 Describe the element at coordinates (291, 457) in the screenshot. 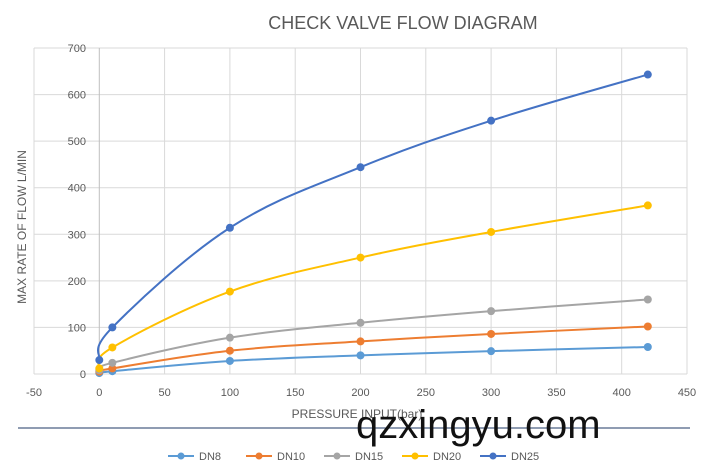

I see `legend-label-dn10: DN10` at that location.